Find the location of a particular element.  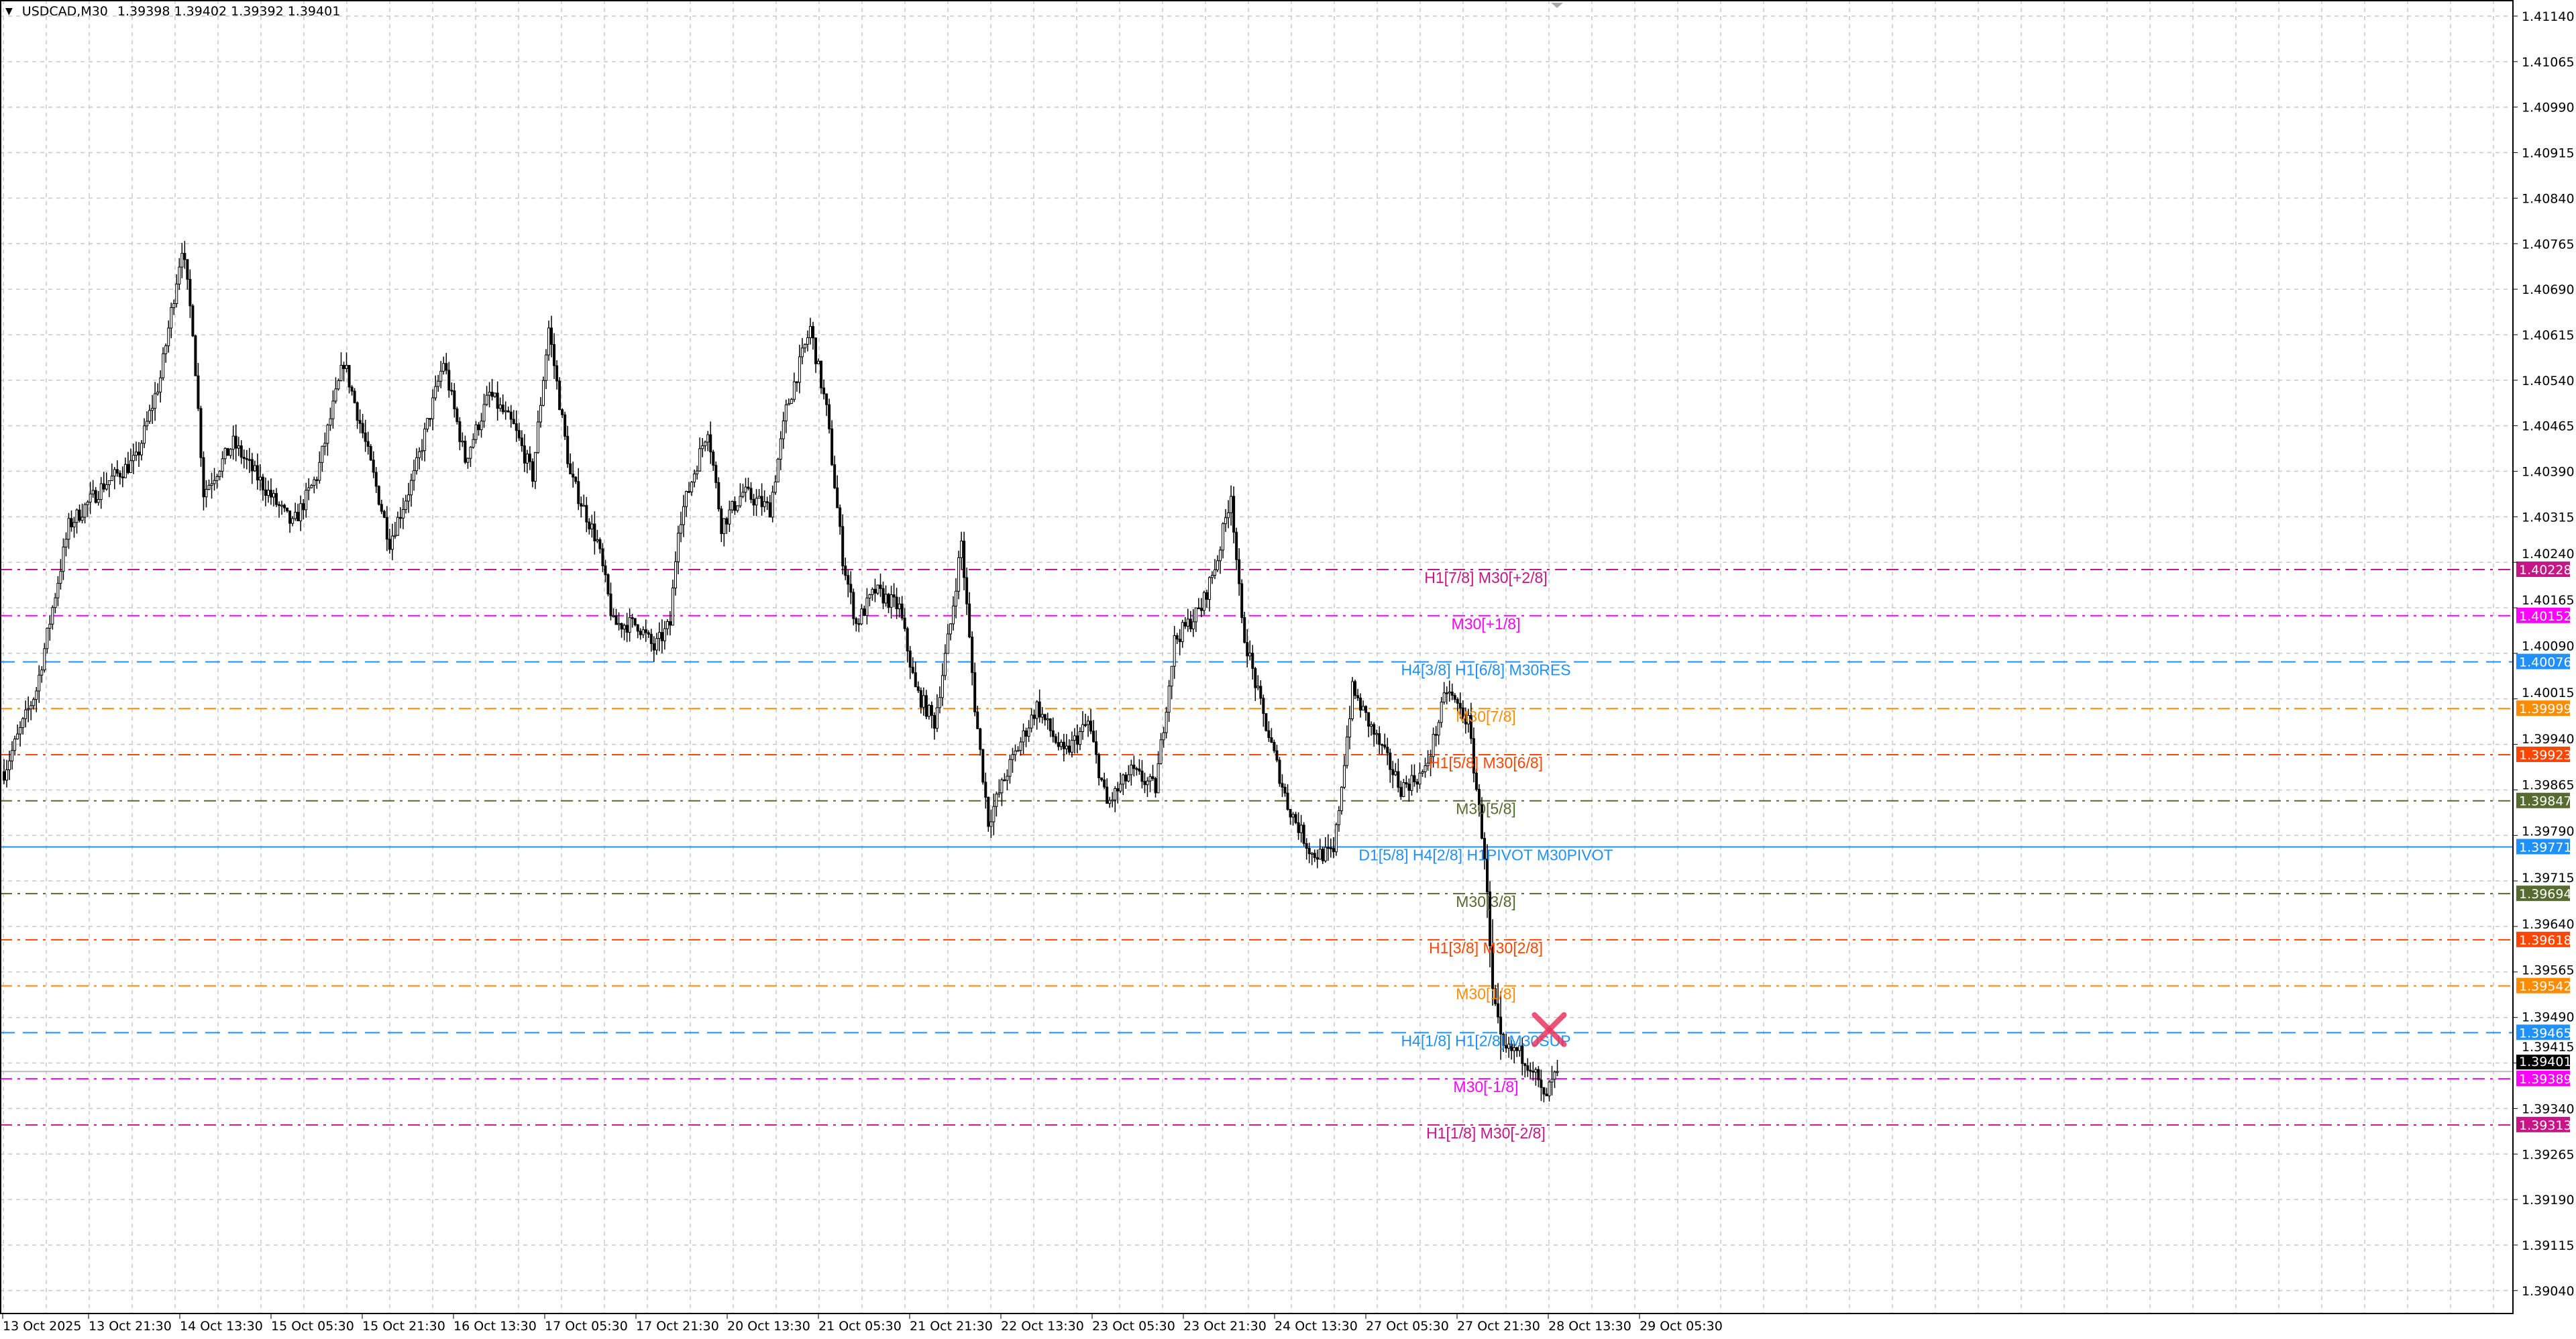

triangle-down-icon: ▼ is located at coordinates (9, 11).